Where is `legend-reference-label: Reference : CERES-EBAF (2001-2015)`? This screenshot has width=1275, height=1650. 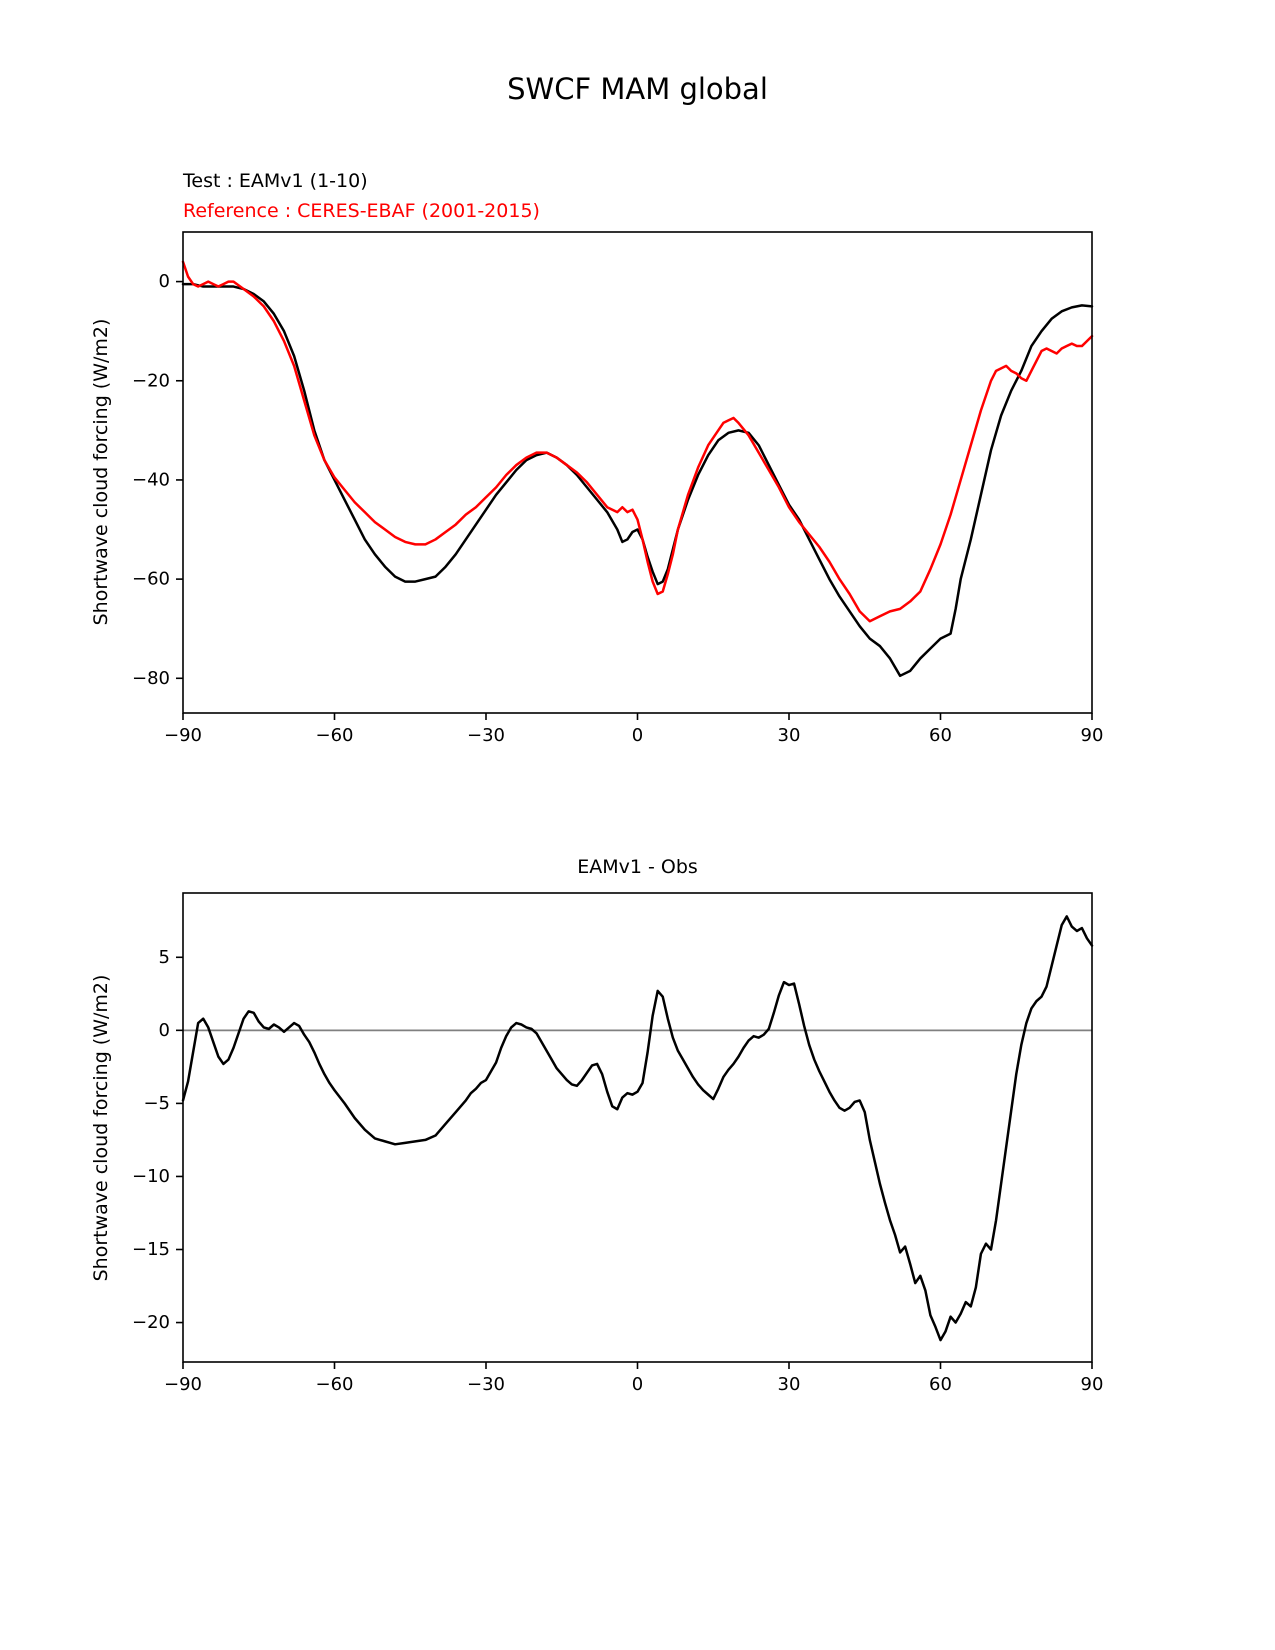 legend-reference-label: Reference : CERES-EBAF (2001-2015) is located at coordinates (361, 211).